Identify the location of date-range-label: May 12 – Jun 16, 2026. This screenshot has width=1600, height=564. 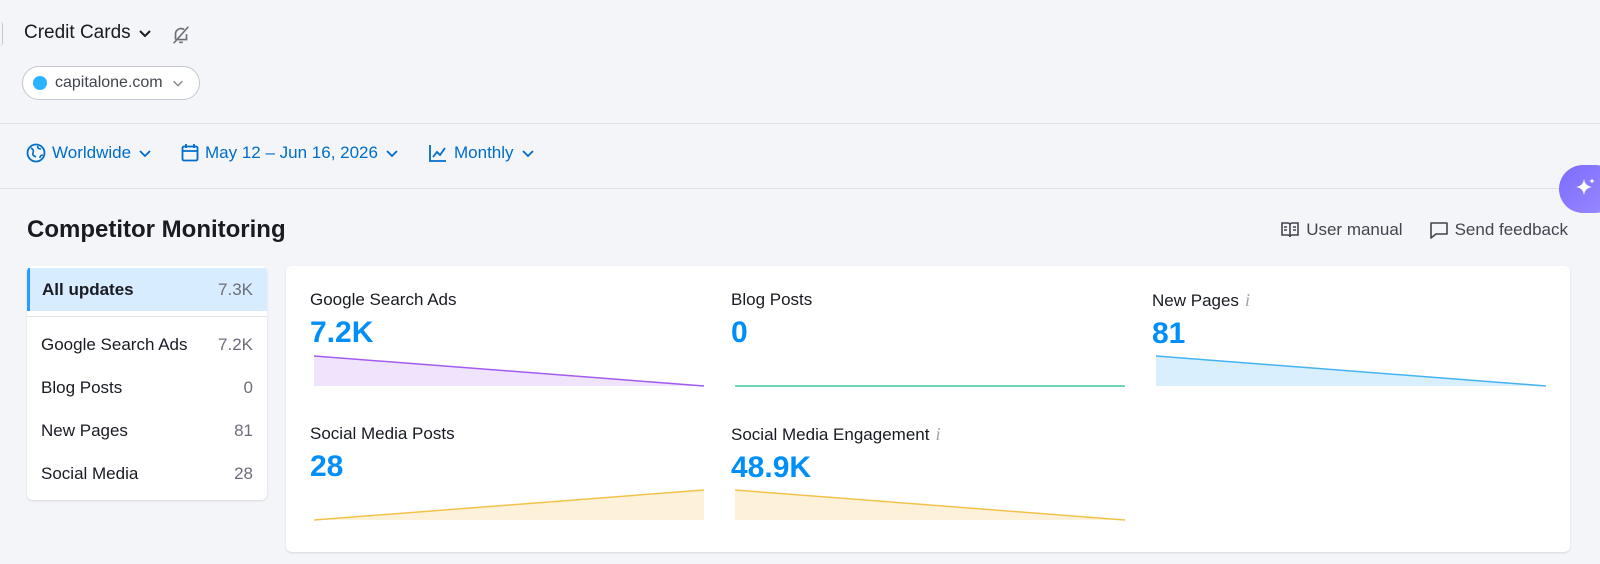
(291, 152).